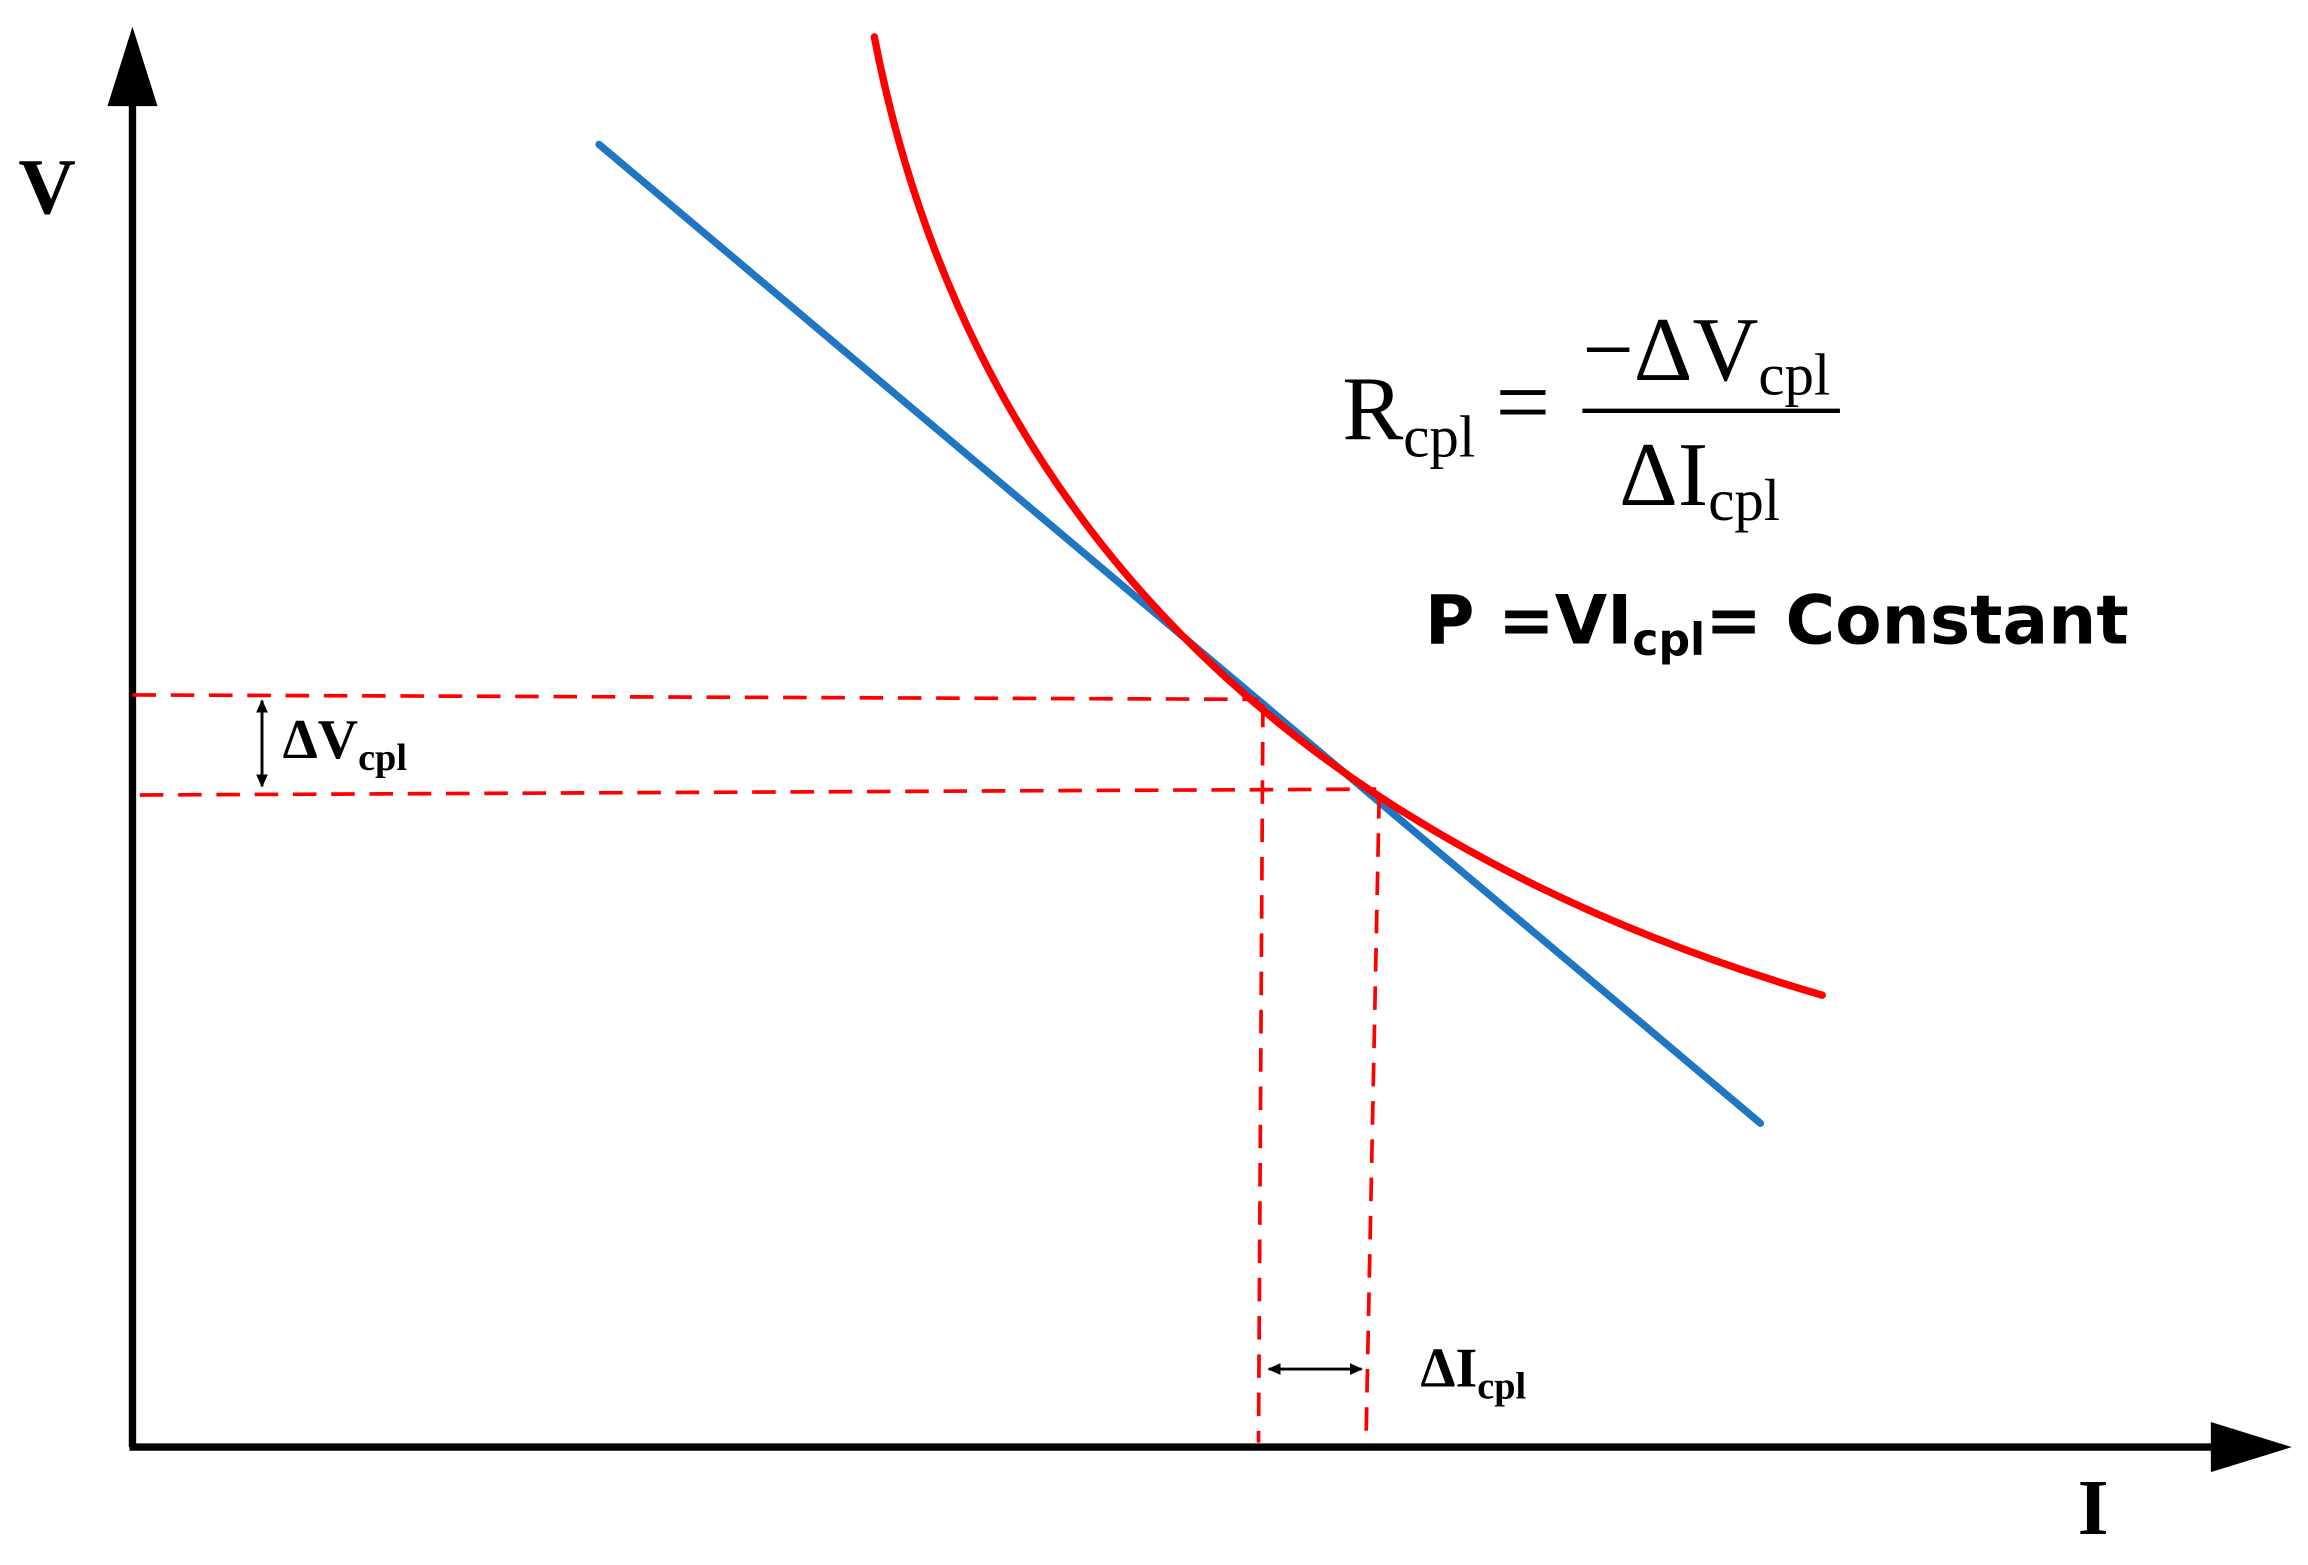  Describe the element at coordinates (2251, 1447) in the screenshot. I see `x-arrowhead` at that location.